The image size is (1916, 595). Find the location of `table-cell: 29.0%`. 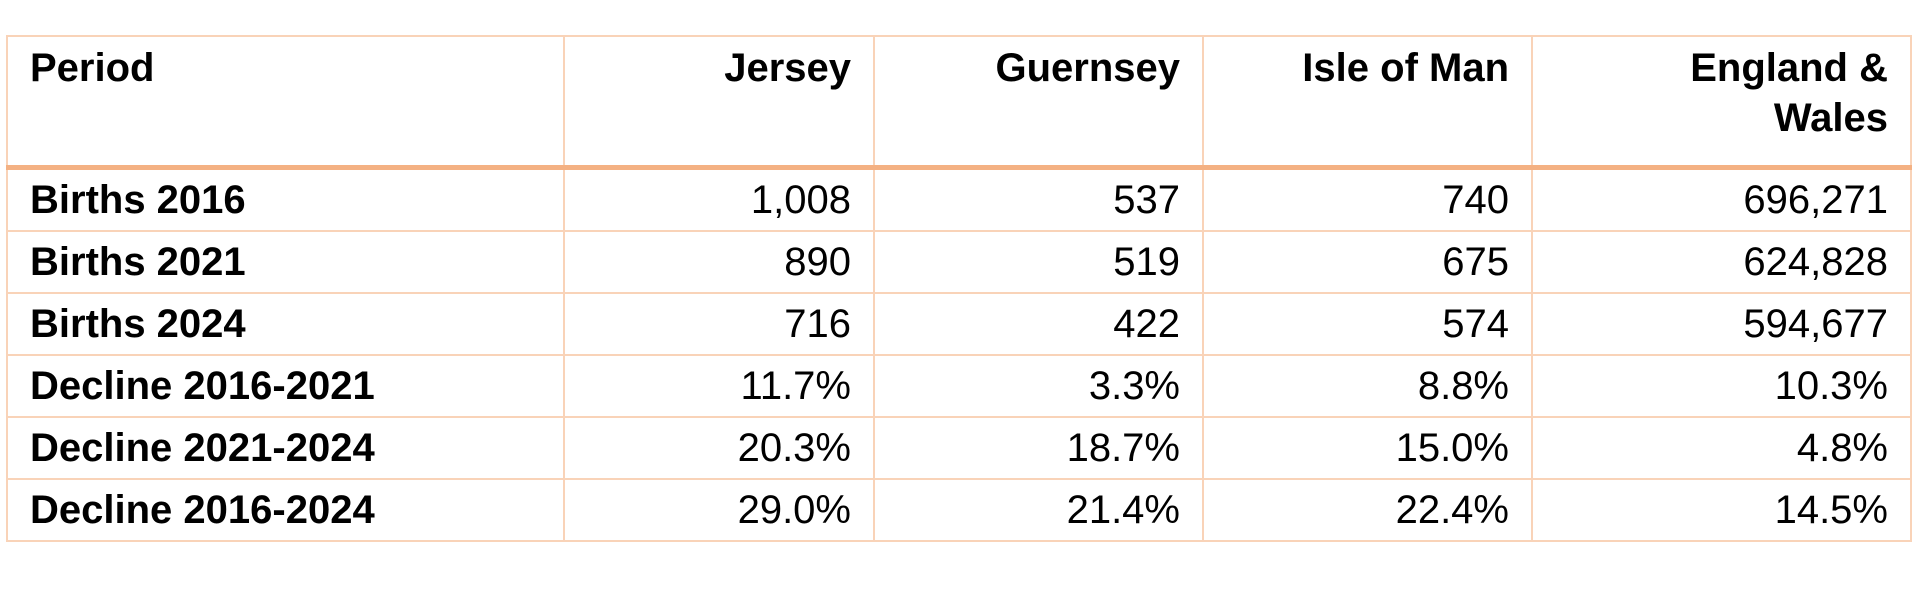

table-cell: 29.0% is located at coordinates (719, 510).